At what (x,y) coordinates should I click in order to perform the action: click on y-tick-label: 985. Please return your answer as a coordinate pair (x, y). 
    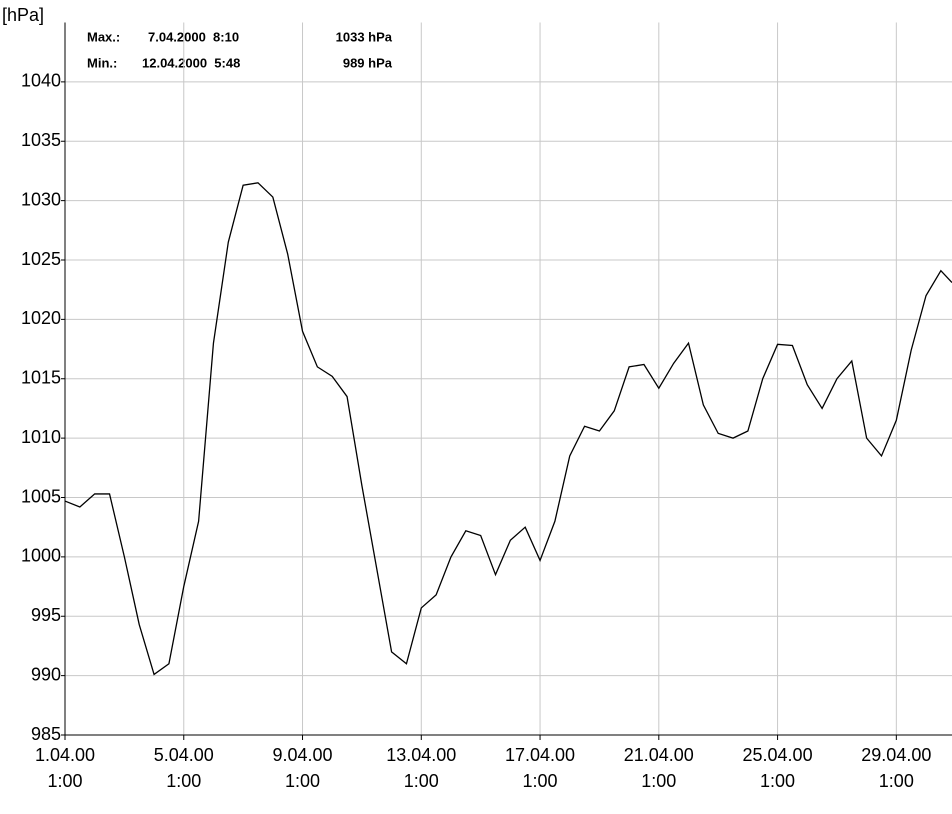
    Looking at the image, I should click on (46, 734).